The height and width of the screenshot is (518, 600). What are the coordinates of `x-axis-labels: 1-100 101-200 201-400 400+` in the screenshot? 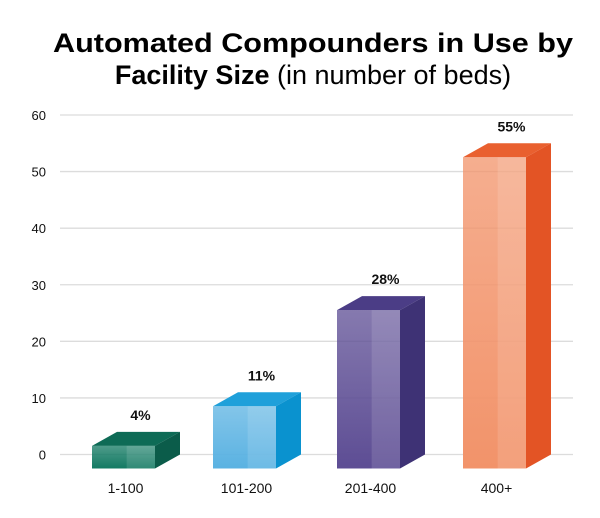 It's located at (310, 488).